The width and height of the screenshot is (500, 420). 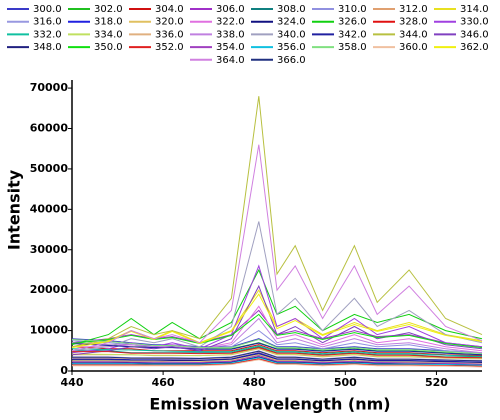 I want to click on legend-label: 344.0, so click(x=413, y=34).